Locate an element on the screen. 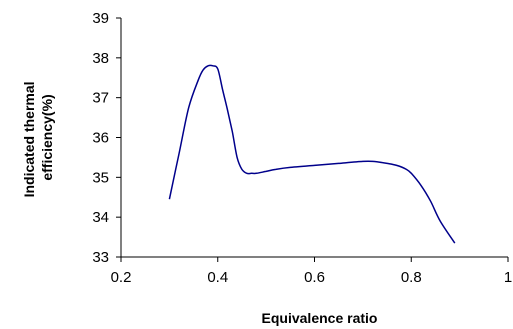 The width and height of the screenshot is (513, 329). y-tick-label: 34 is located at coordinates (100, 217).